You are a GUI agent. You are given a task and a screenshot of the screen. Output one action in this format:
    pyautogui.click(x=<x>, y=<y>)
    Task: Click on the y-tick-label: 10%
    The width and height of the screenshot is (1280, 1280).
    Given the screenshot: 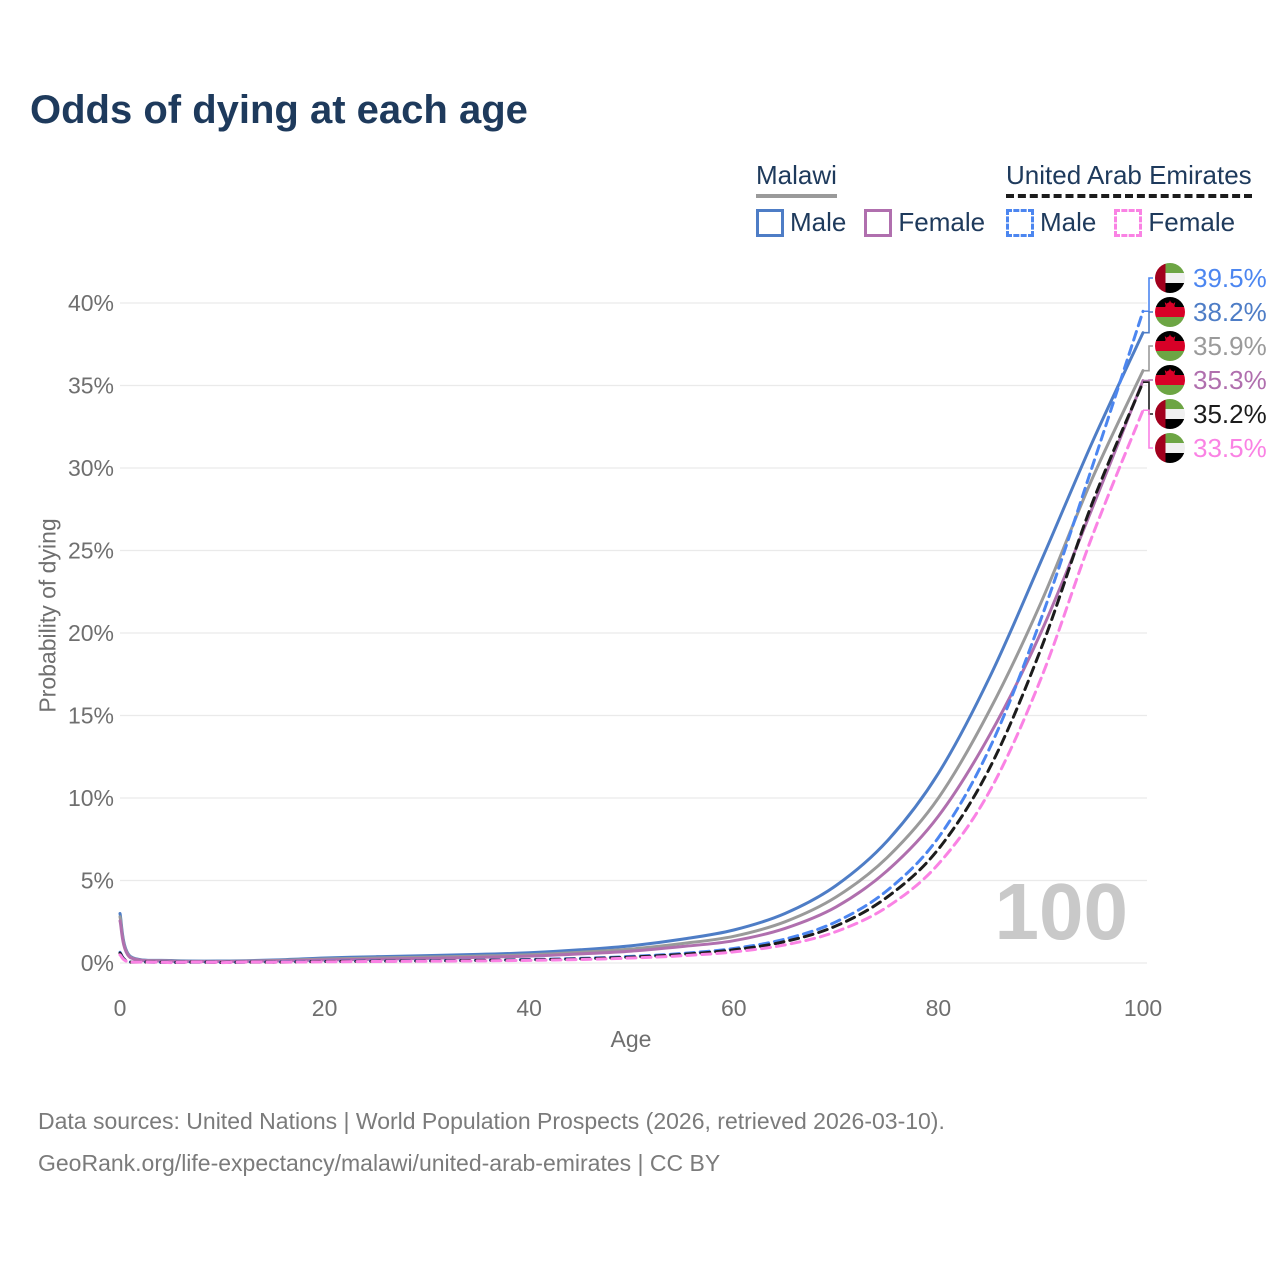 What is the action you would take?
    pyautogui.click(x=91, y=798)
    